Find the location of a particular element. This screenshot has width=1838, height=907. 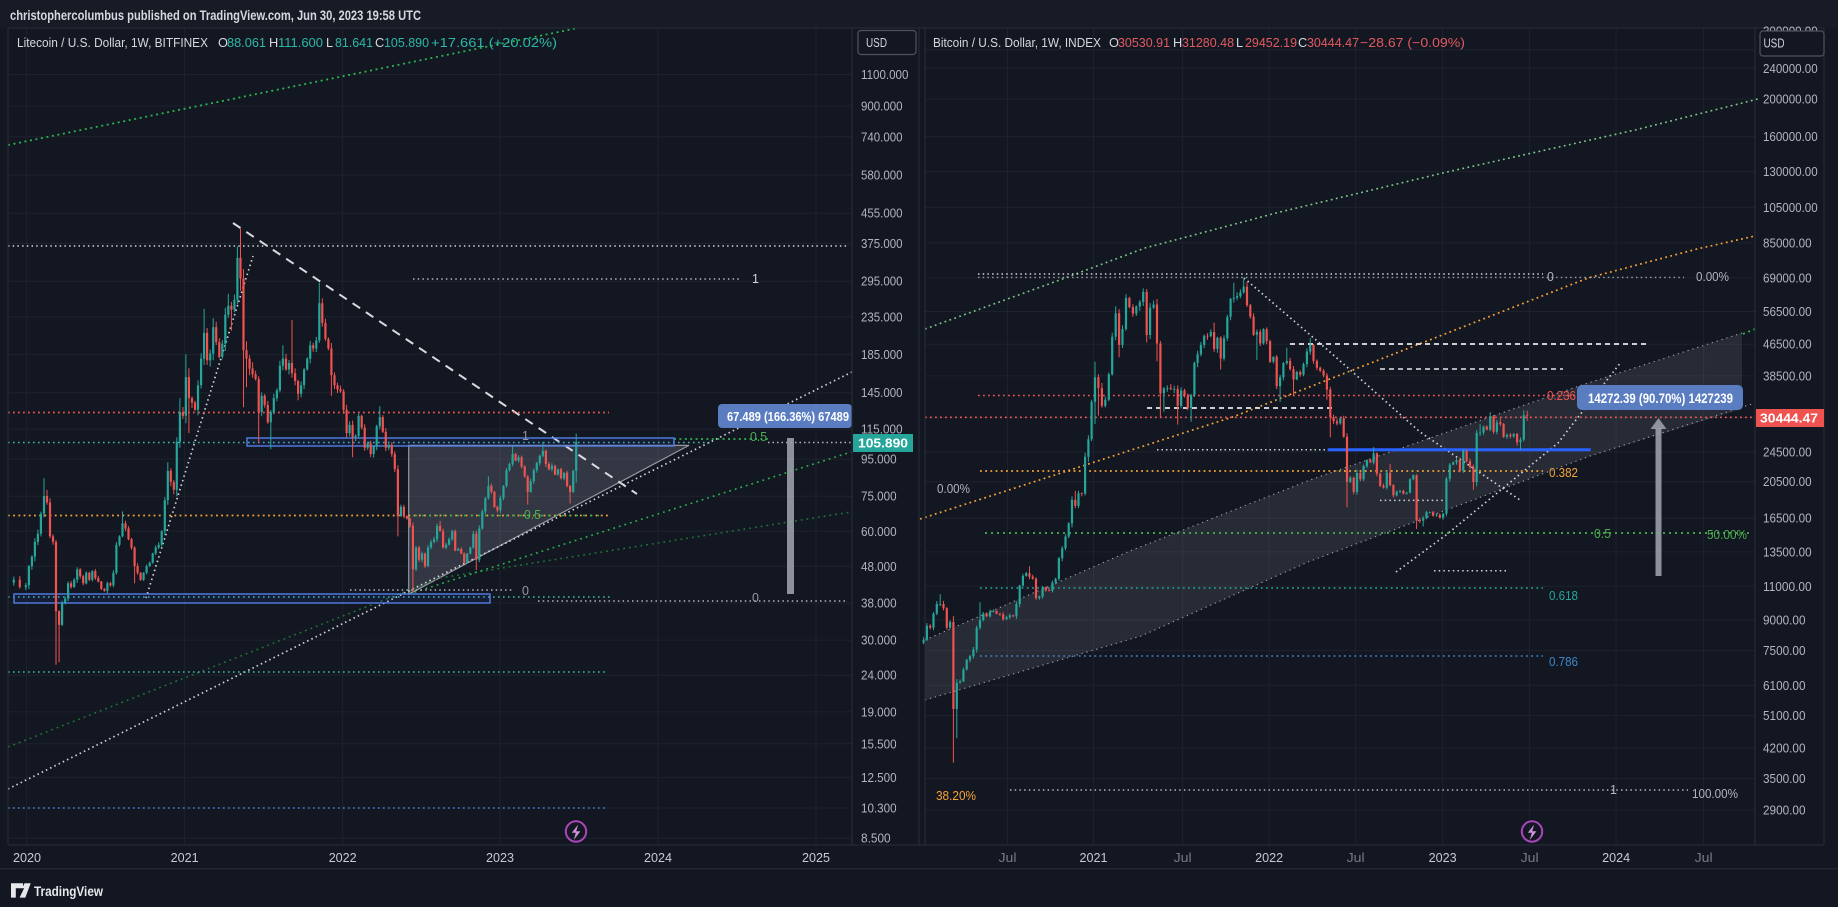

svg-text: 105000.00 is located at coordinates (1790, 207).